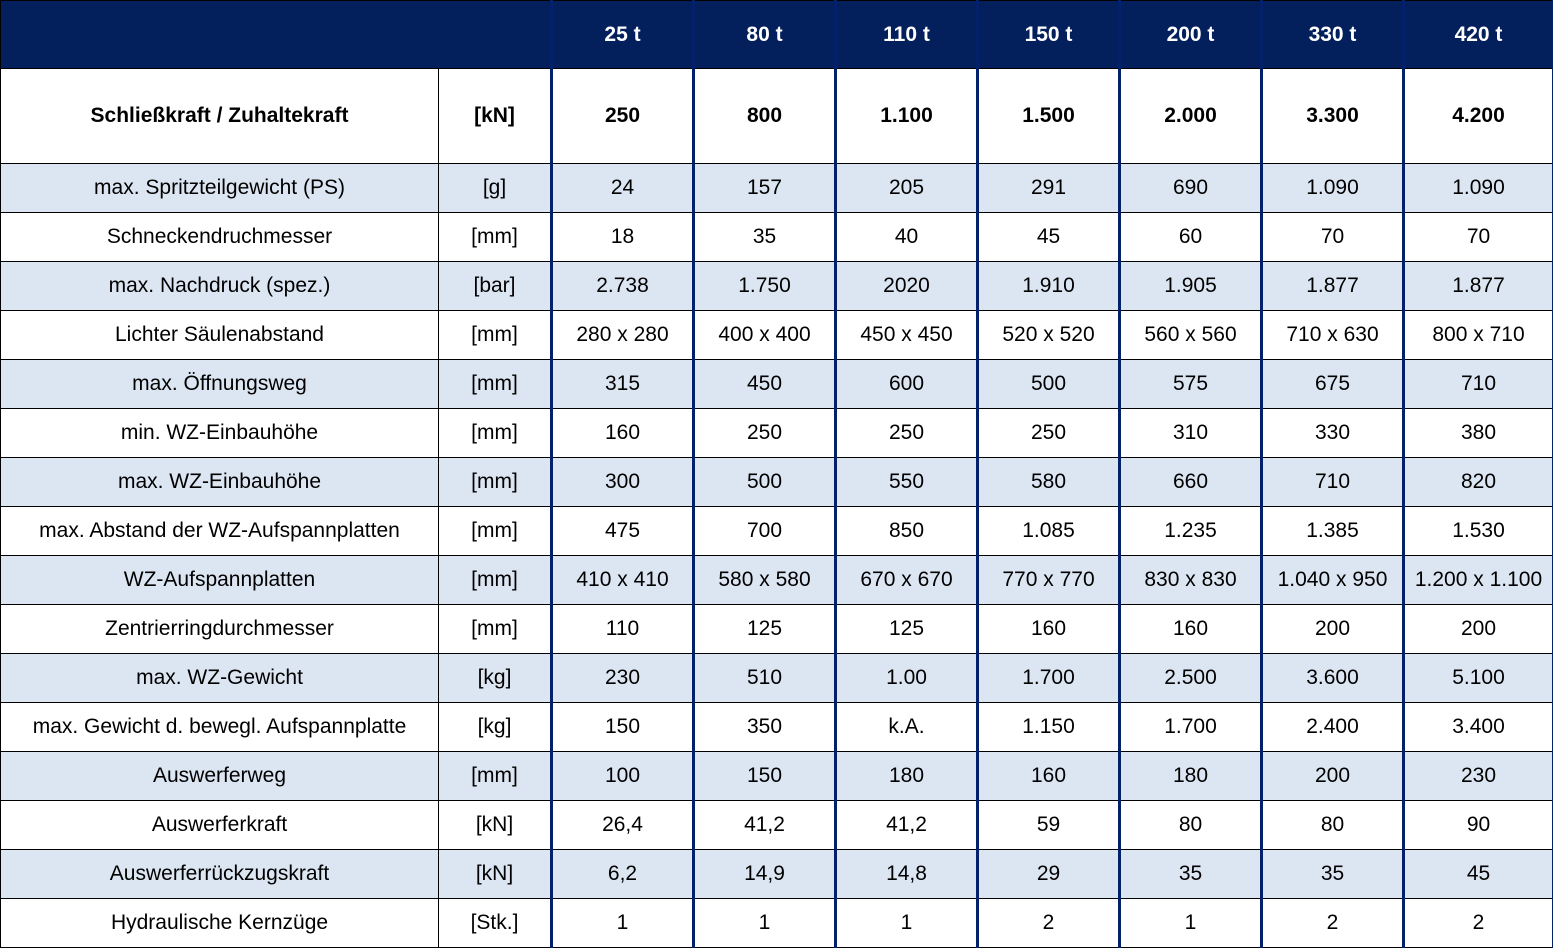  I want to click on value-cell: 2.400, so click(1333, 727).